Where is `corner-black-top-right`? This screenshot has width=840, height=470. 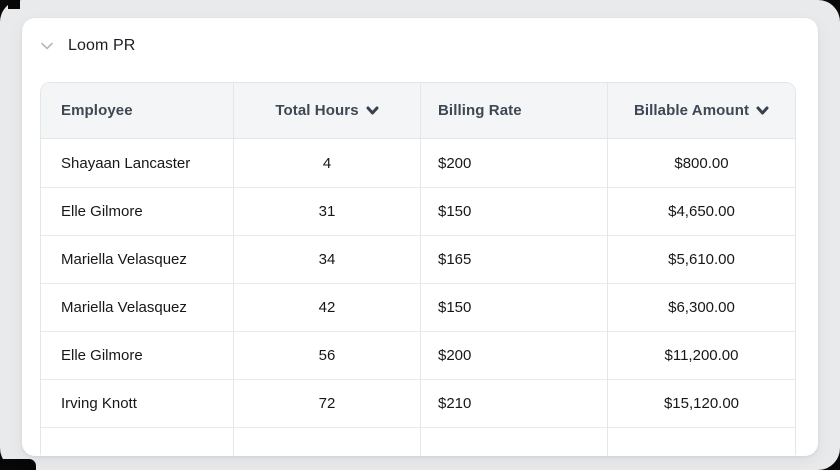 corner-black-top-right is located at coordinates (835, 2).